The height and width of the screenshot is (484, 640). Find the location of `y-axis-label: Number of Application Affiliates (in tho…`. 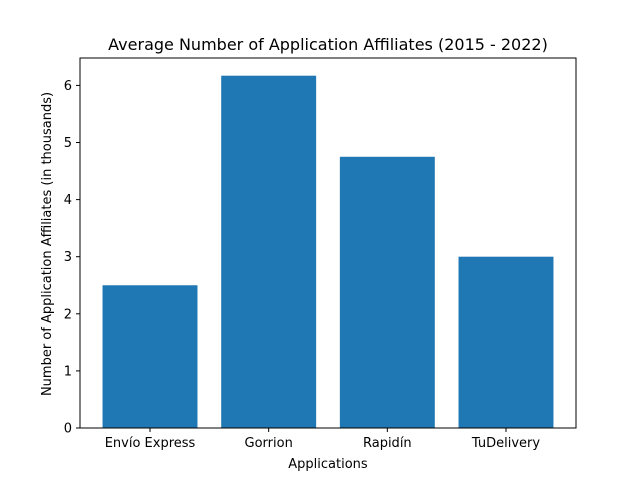

y-axis-label: Number of Application Affiliates (in tho… is located at coordinates (47, 244).